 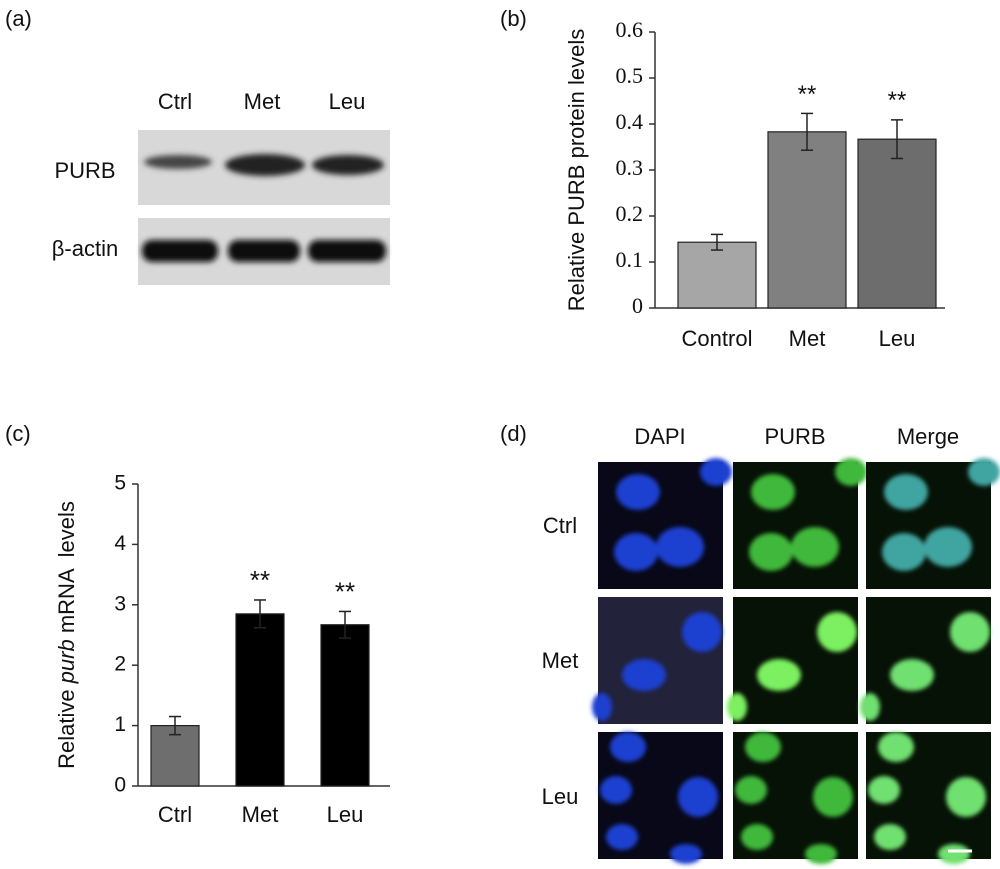 What do you see at coordinates (66, 661) in the screenshot?
I see `y-axis-label-part: purb` at bounding box center [66, 661].